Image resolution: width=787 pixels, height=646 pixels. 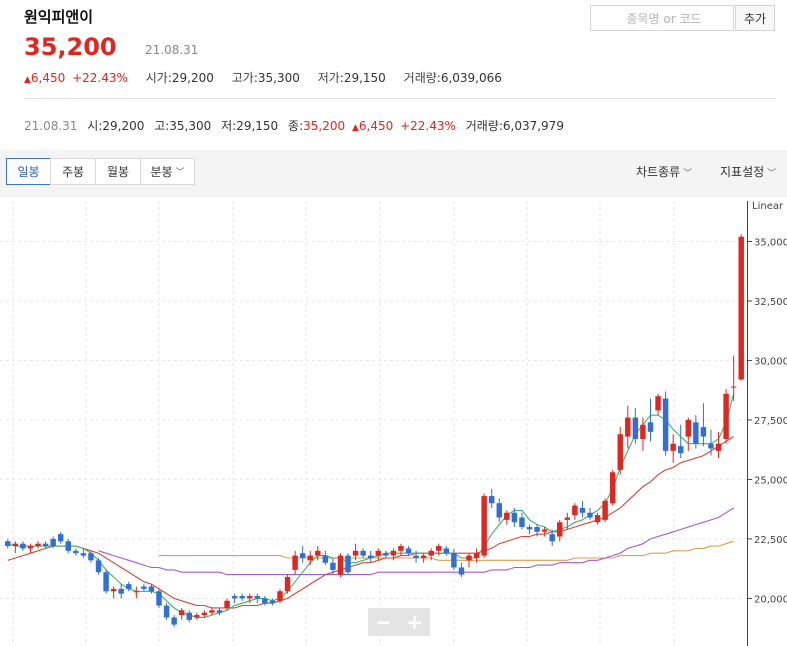 What do you see at coordinates (227, 126) in the screenshot?
I see `detail-low-label: 저` at bounding box center [227, 126].